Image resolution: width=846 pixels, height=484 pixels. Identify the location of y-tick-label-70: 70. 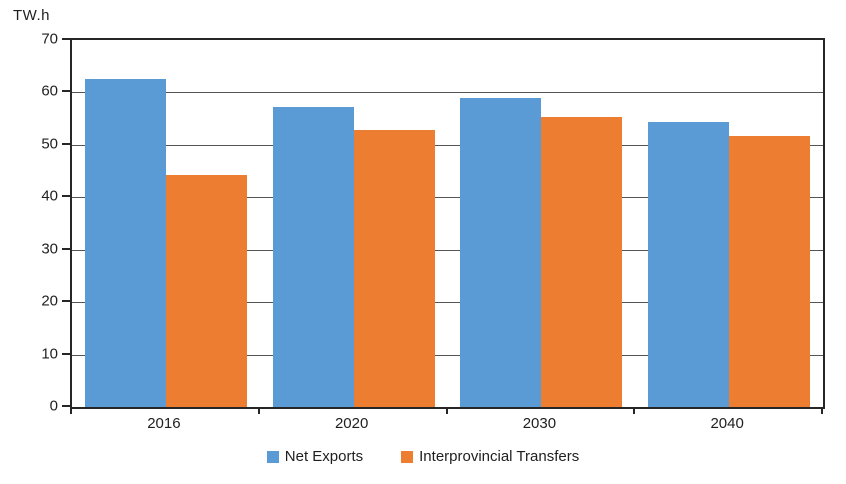
(49, 39).